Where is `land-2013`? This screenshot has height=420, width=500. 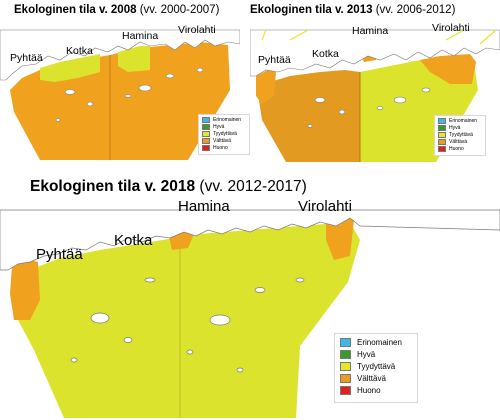 land-2013 is located at coordinates (375, 78).